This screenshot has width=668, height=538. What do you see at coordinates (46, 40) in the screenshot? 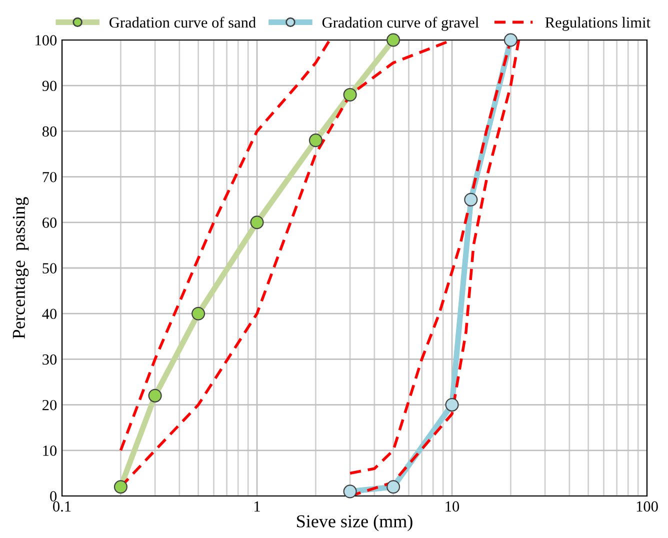
I see `y-tick-label: 100` at bounding box center [46, 40].